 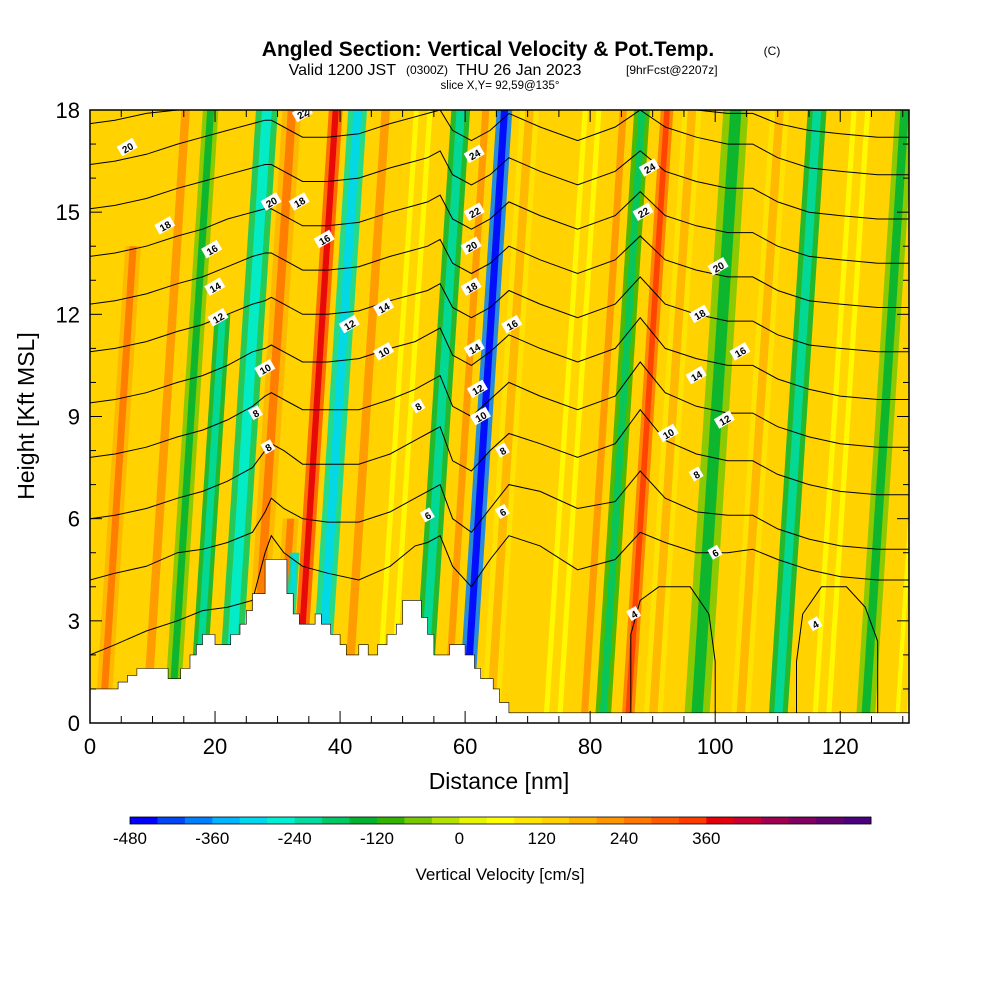 I want to click on contour-label: 20, so click(x=271, y=201).